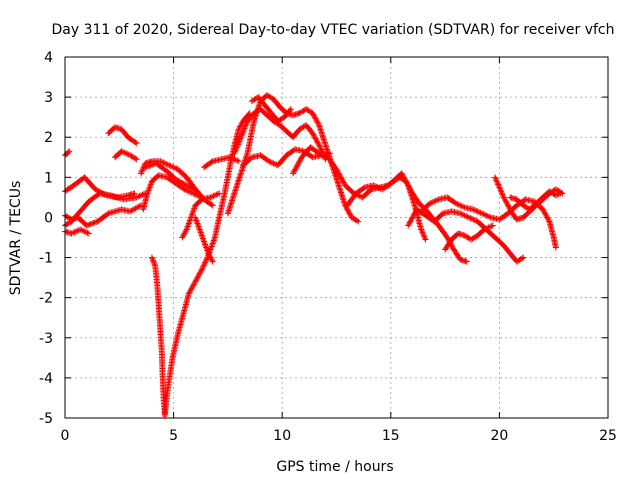  What do you see at coordinates (46, 419) in the screenshot?
I see `y-tick-label: -5` at bounding box center [46, 419].